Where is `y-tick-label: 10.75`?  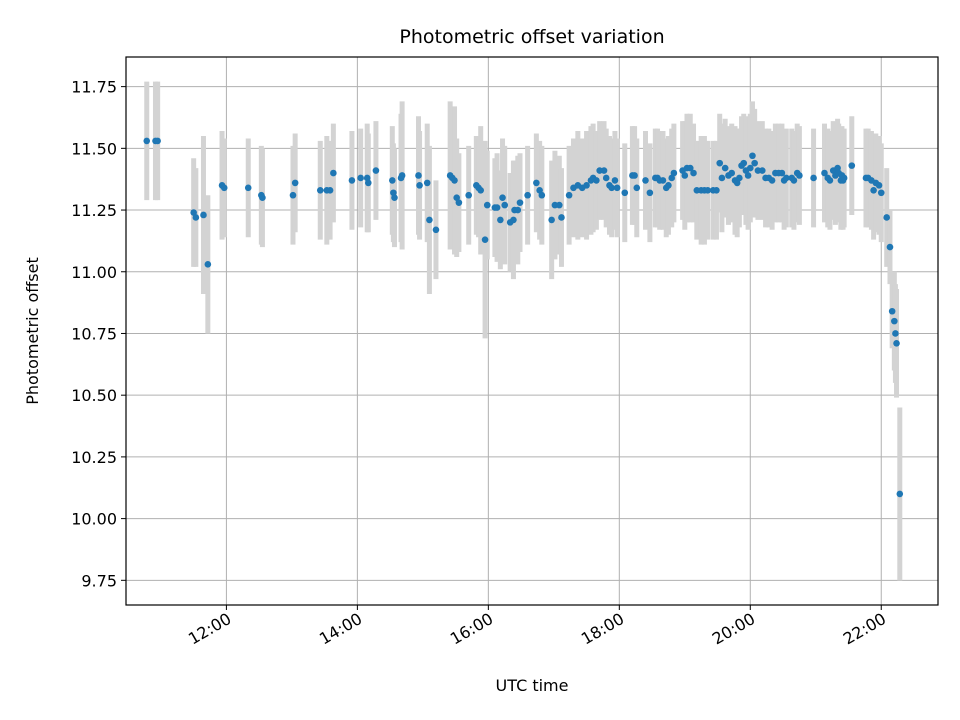 y-tick-label: 10.75 is located at coordinates (94, 333).